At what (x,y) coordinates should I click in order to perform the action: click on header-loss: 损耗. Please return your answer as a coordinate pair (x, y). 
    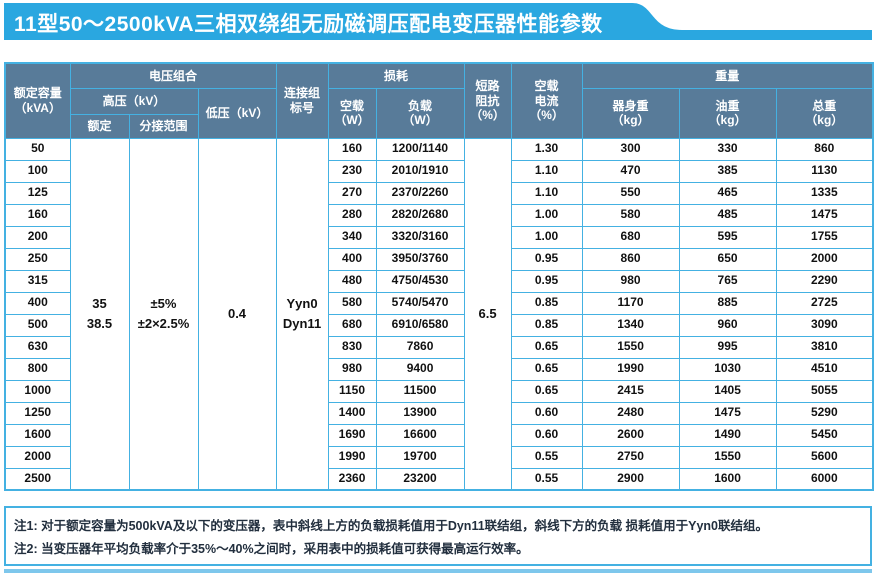
    Looking at the image, I should click on (396, 75).